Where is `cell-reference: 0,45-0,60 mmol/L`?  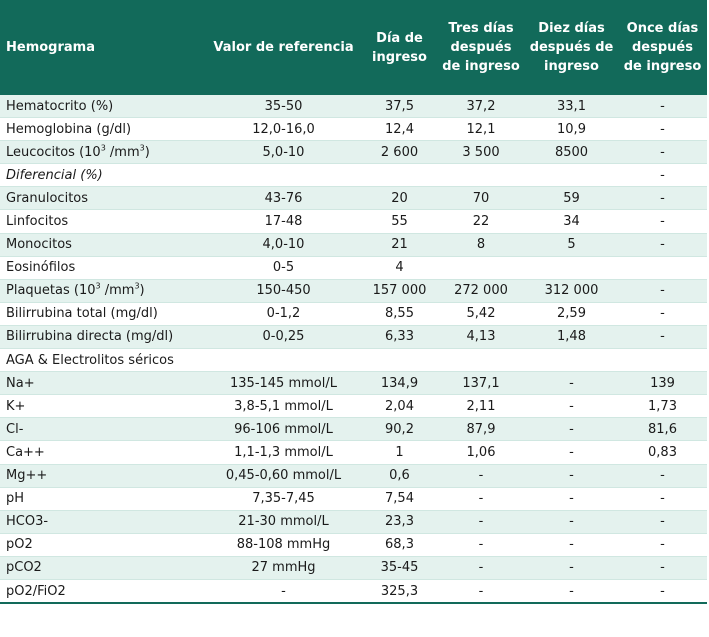 cell-reference: 0,45-0,60 mmol/L is located at coordinates (283, 476).